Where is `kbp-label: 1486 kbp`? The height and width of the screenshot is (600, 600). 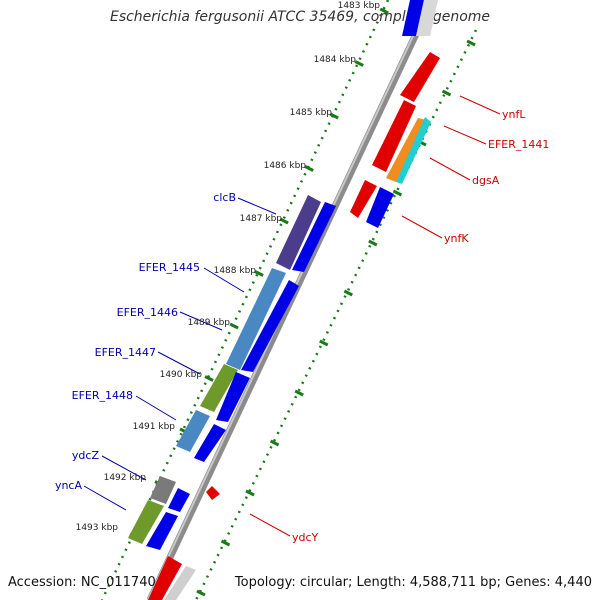
kbp-label: 1486 kbp is located at coordinates (285, 166).